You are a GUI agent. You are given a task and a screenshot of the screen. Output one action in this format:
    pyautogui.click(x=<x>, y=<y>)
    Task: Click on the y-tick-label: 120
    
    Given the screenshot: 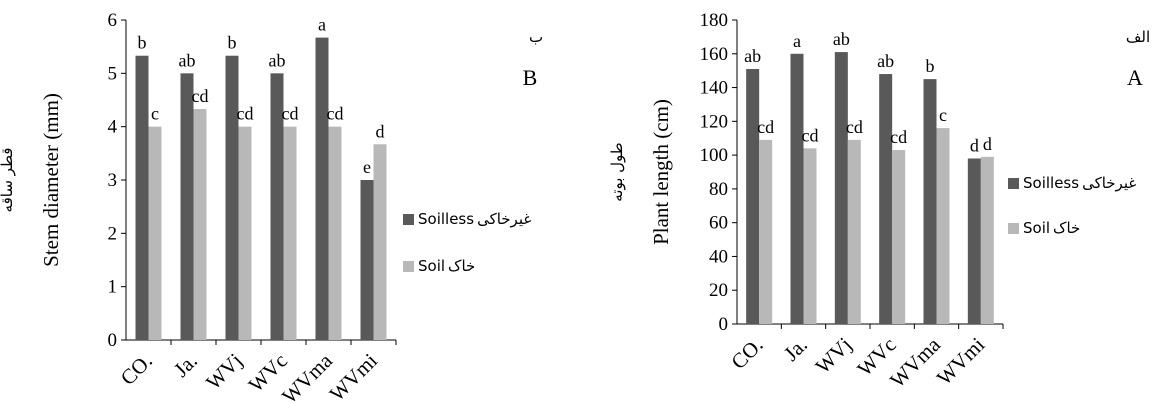 What is the action you would take?
    pyautogui.click(x=714, y=121)
    